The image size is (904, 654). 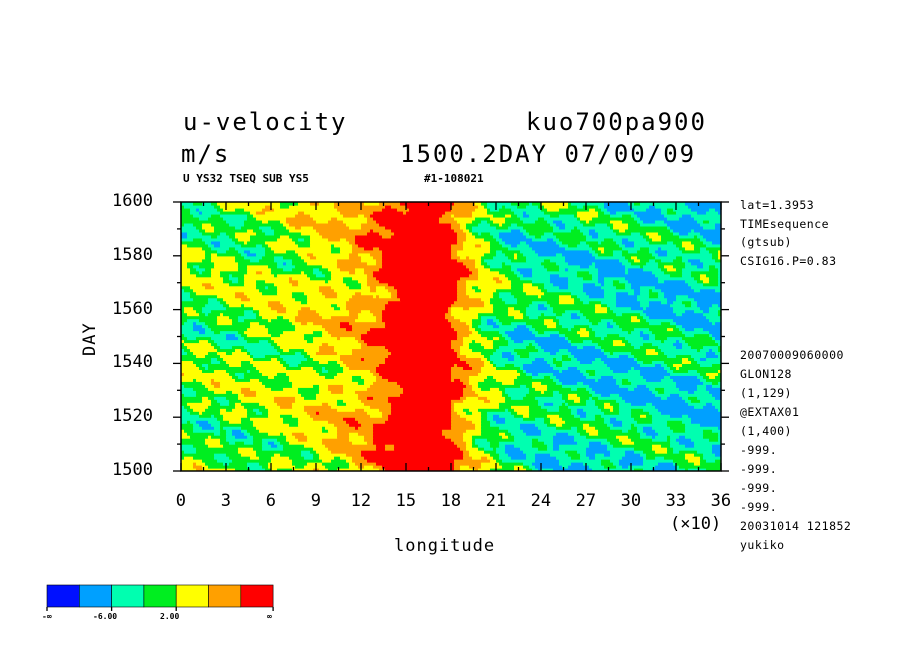 What do you see at coordinates (451, 501) in the screenshot?
I see `x-tick-label: 18` at bounding box center [451, 501].